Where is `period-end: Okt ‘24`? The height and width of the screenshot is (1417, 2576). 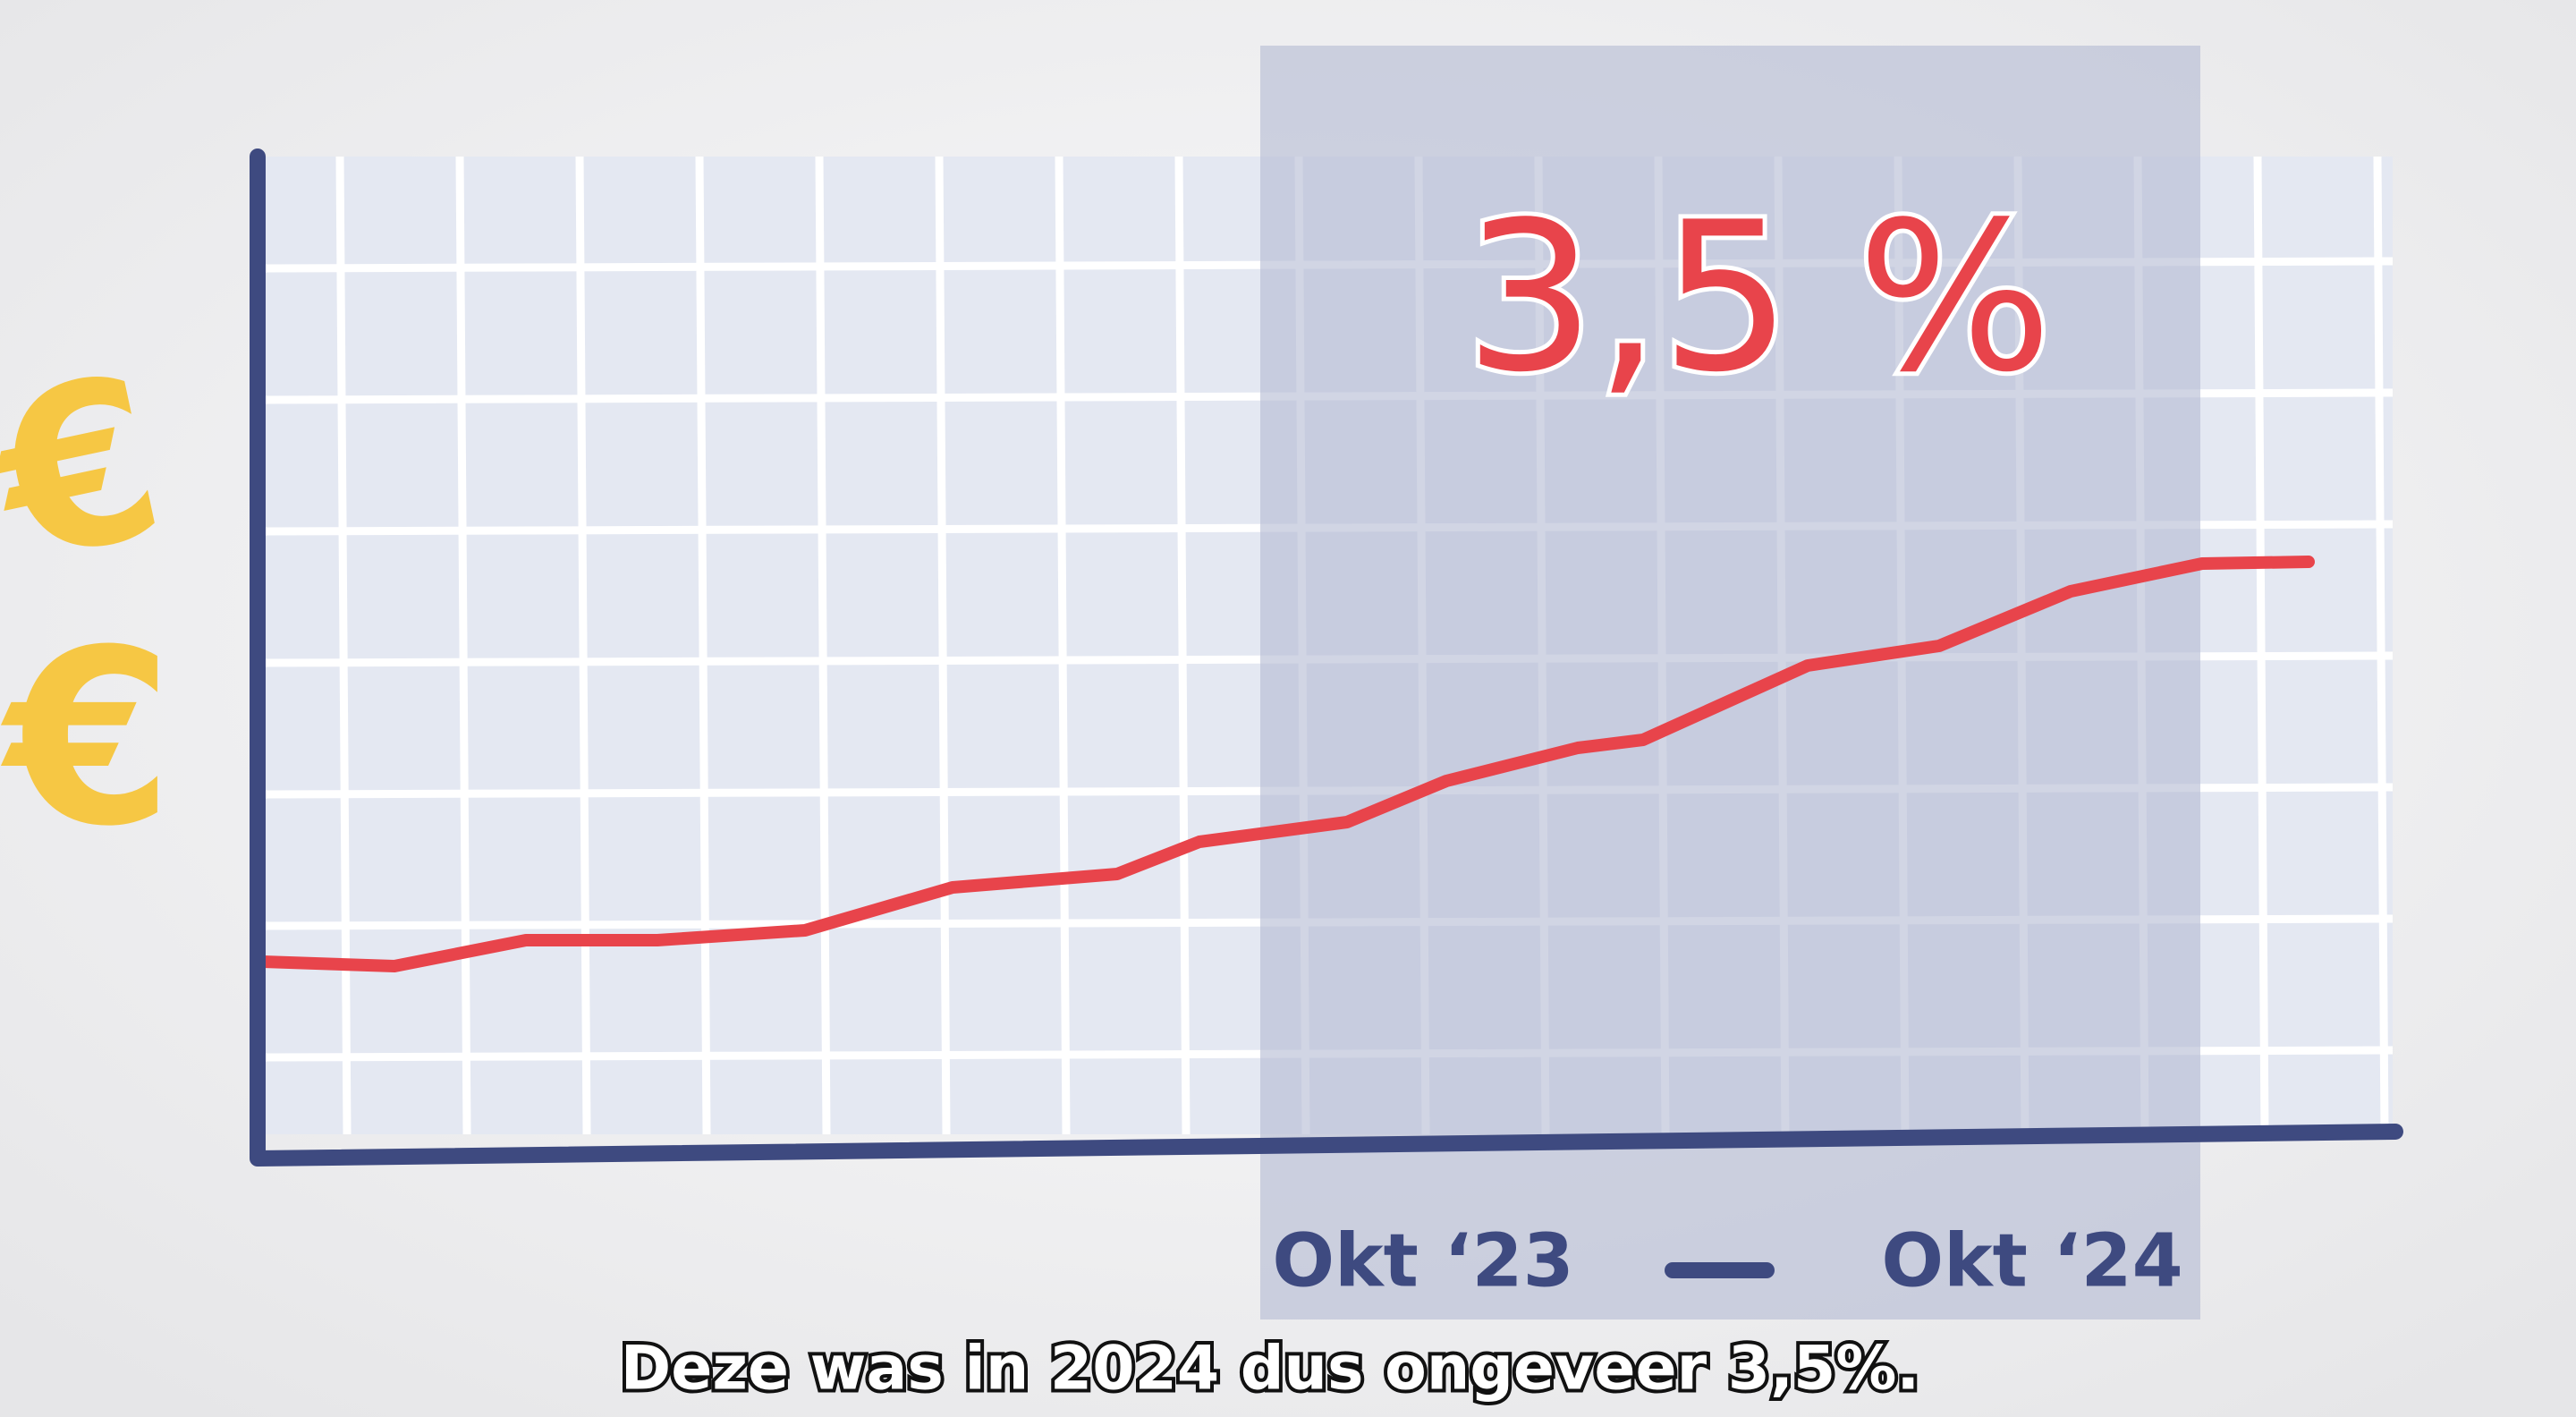
period-end: Okt ‘24 is located at coordinates (2031, 1260).